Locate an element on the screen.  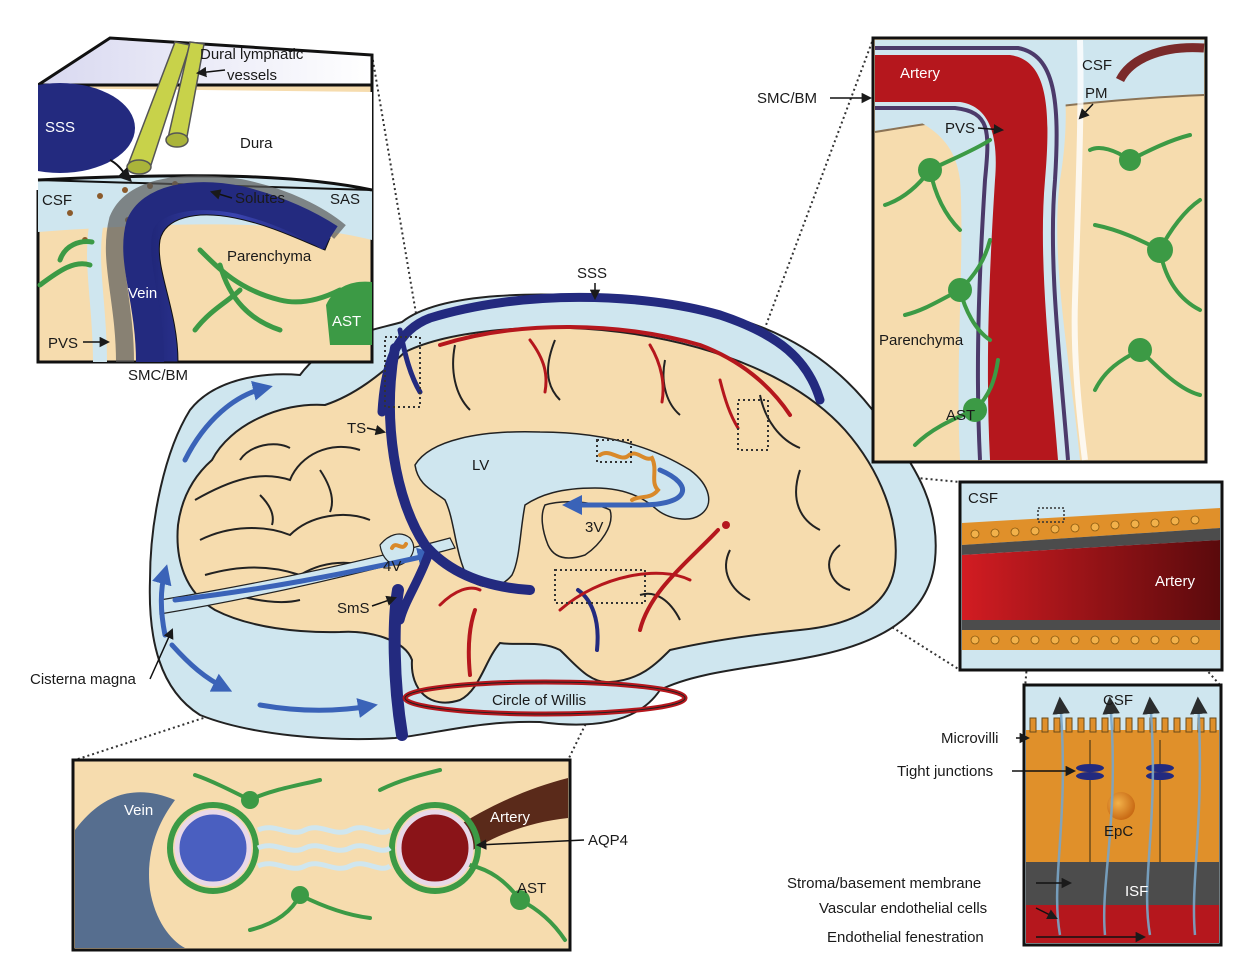
label-vessels: vessels is located at coordinates (252, 75).